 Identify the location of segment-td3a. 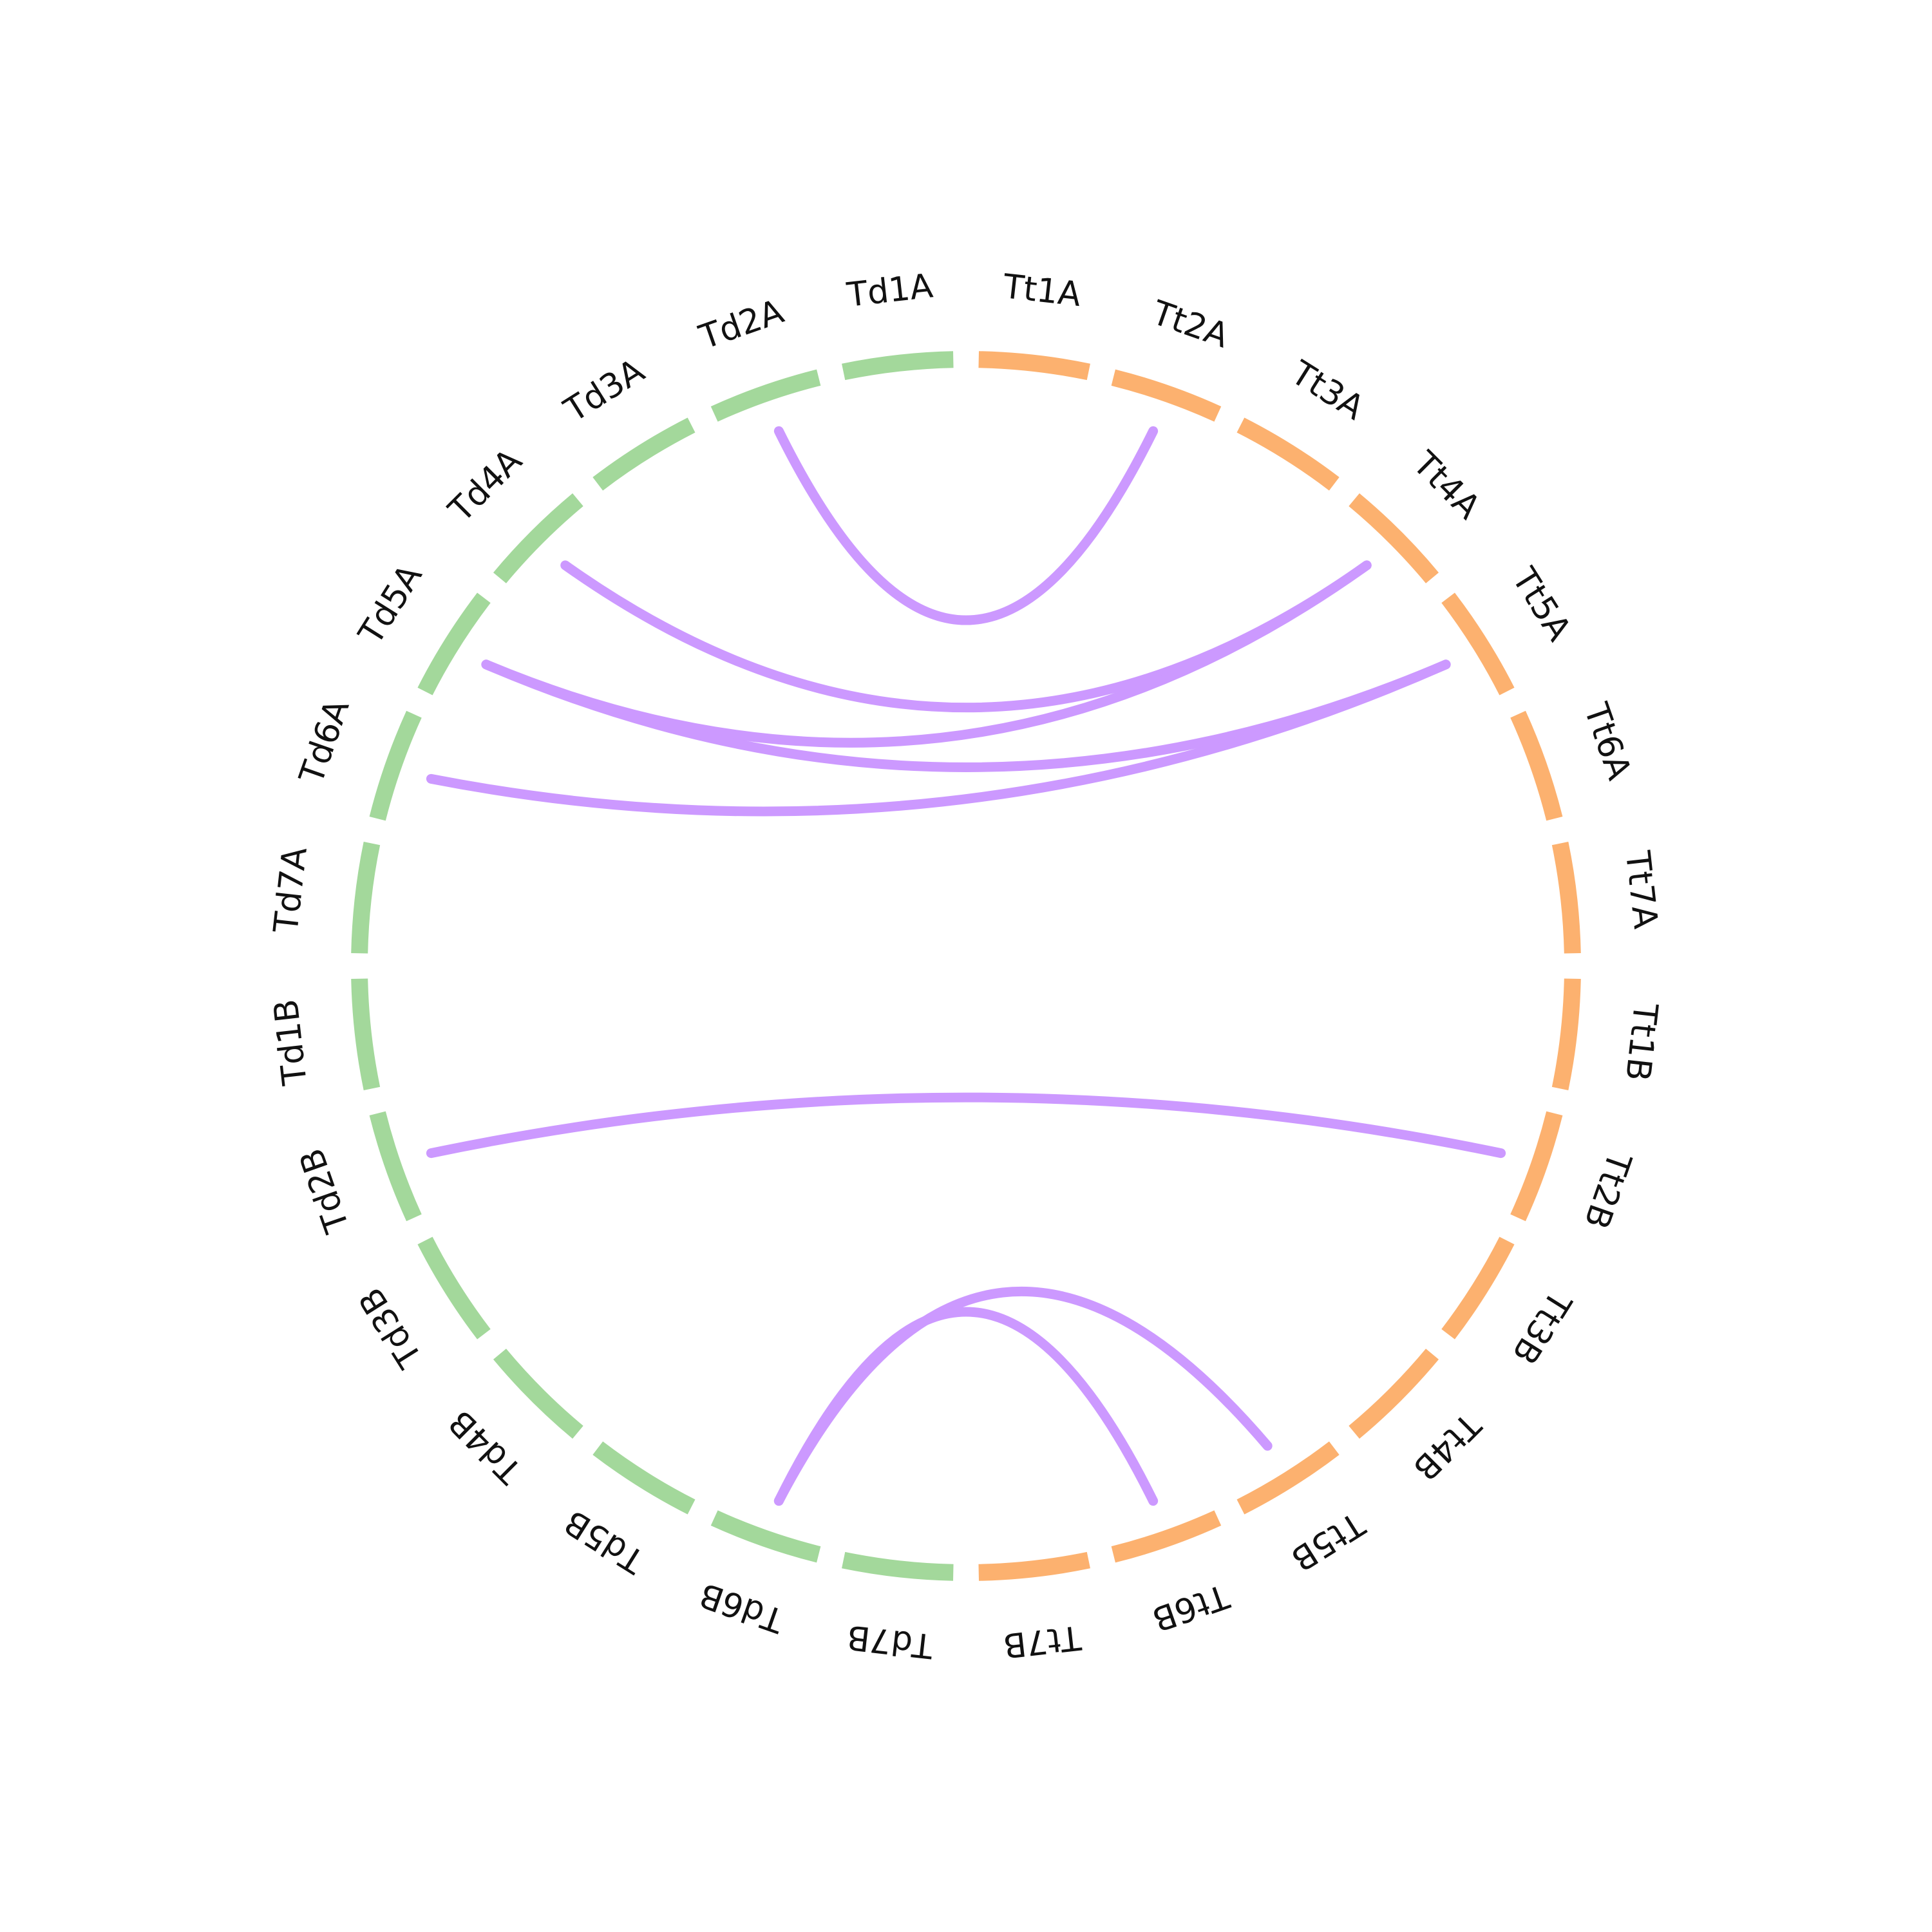
(644, 454).